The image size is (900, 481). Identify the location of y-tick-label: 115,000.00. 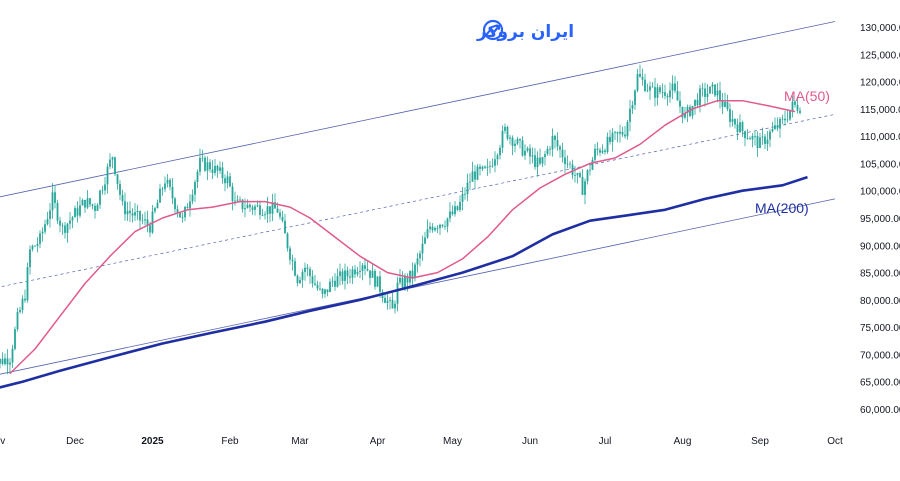
(880, 110).